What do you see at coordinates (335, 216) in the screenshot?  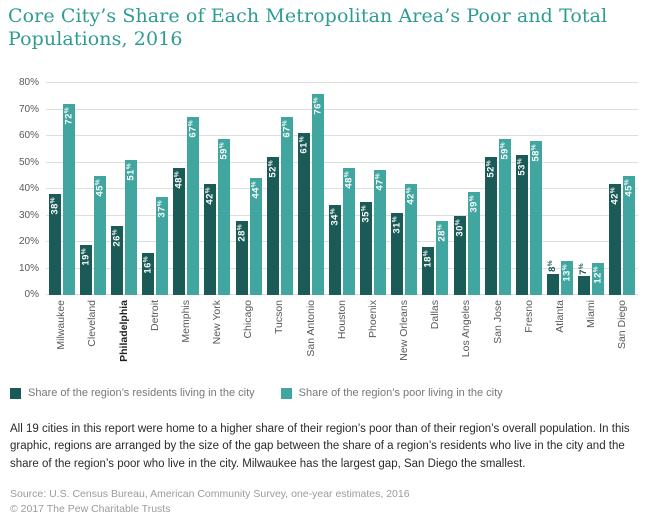 I see `bar-value-label: 34%` at bounding box center [335, 216].